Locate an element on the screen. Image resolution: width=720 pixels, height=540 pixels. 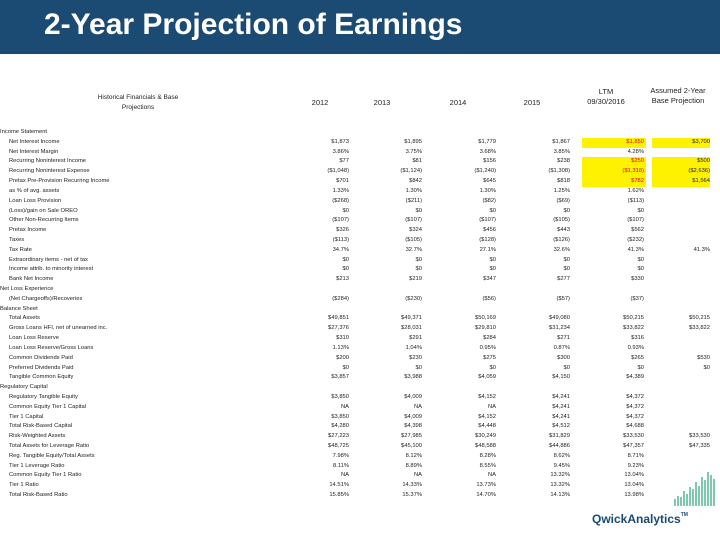
row-label: Other Non-Recurring Items is located at coordinates (44, 220).